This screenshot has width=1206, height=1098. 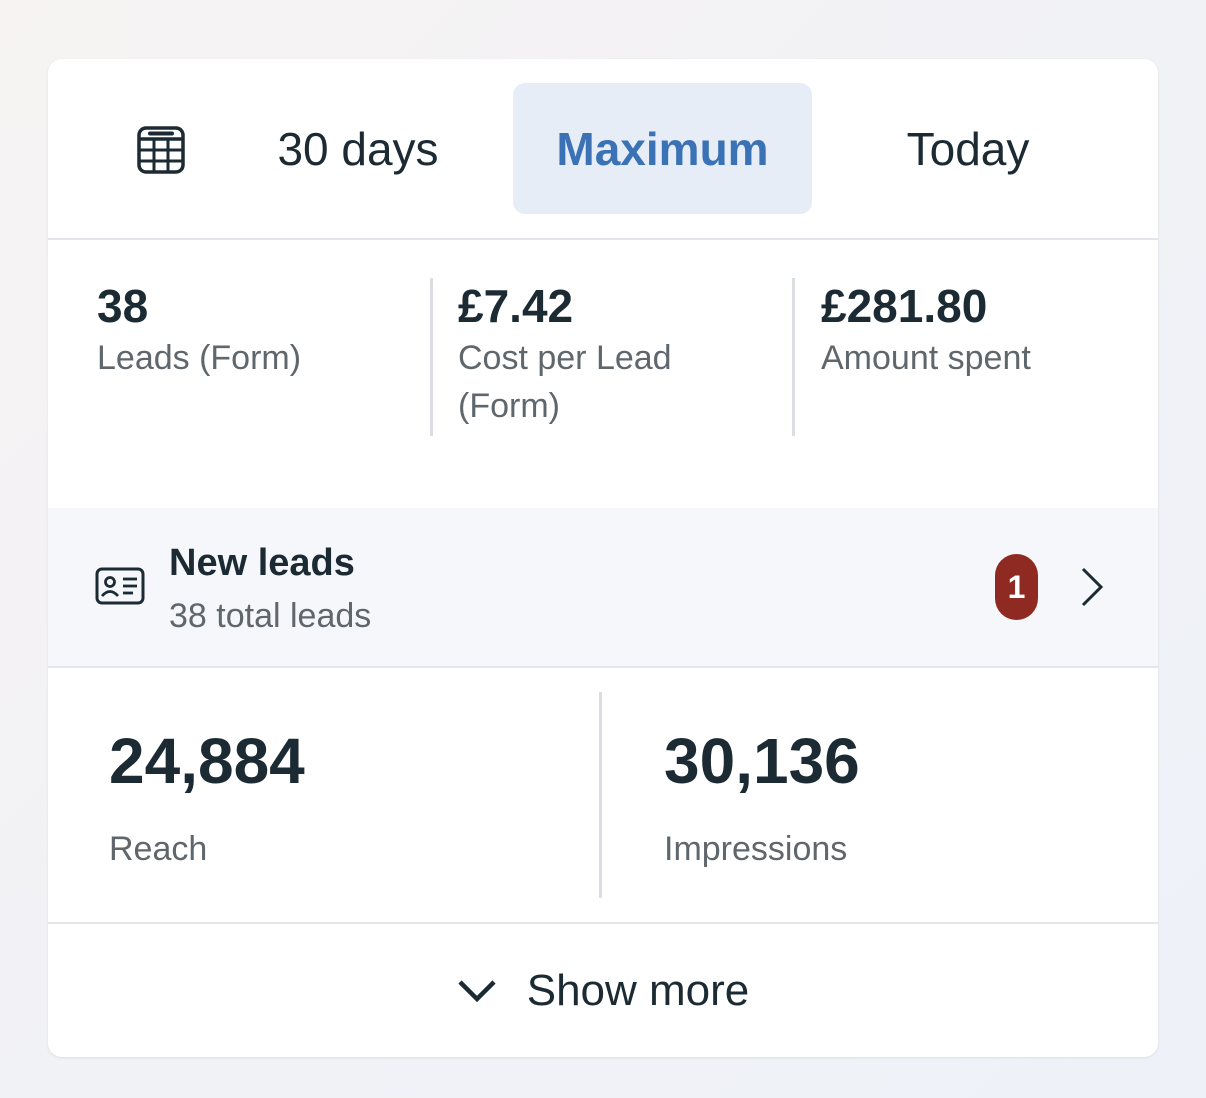 What do you see at coordinates (120, 586) in the screenshot?
I see `contact-card-icon` at bounding box center [120, 586].